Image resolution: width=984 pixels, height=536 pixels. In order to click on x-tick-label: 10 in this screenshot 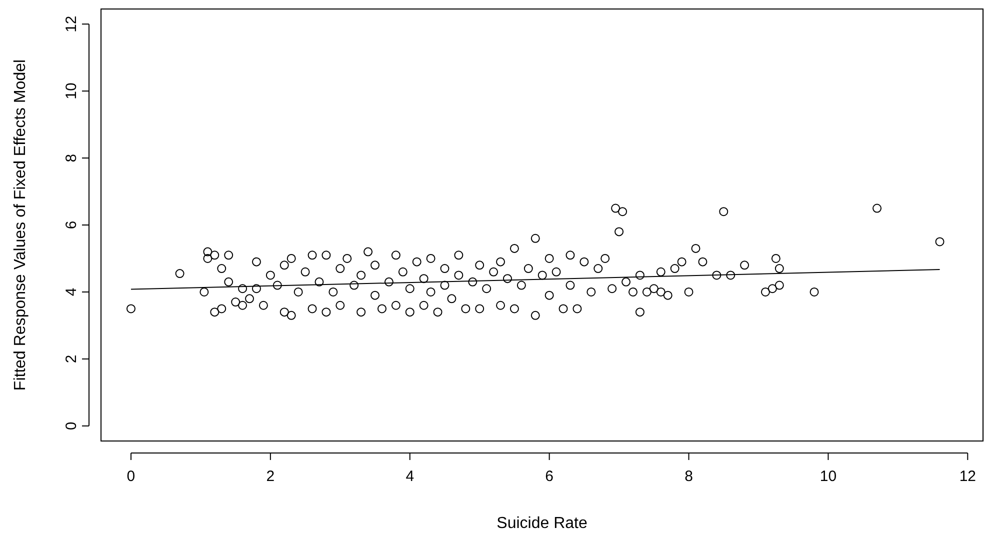, I will do `click(828, 476)`.